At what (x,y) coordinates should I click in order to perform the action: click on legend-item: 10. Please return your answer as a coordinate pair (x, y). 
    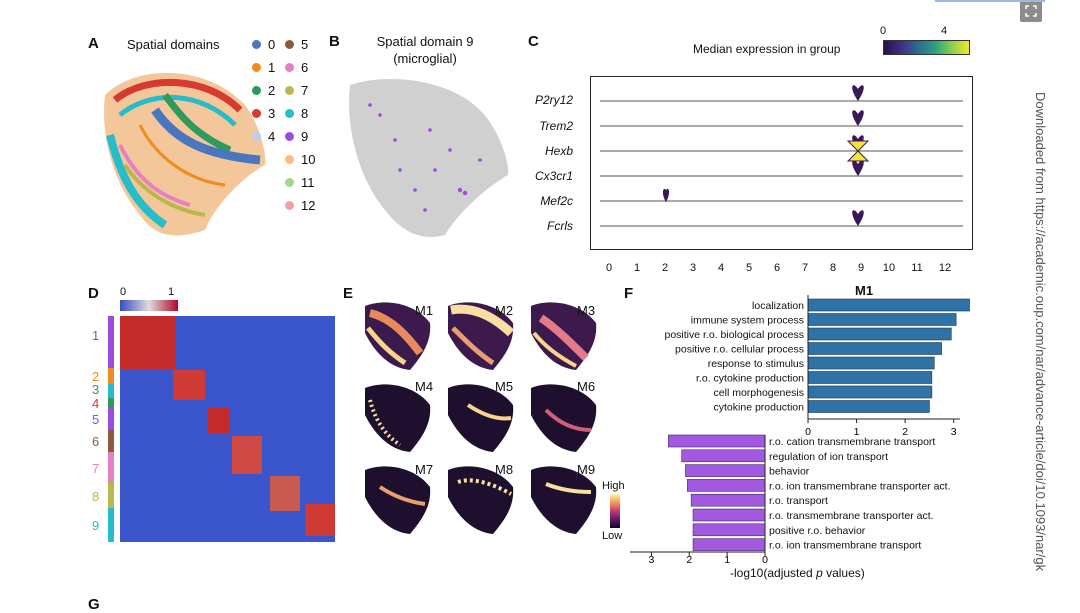
    Looking at the image, I should click on (300, 159).